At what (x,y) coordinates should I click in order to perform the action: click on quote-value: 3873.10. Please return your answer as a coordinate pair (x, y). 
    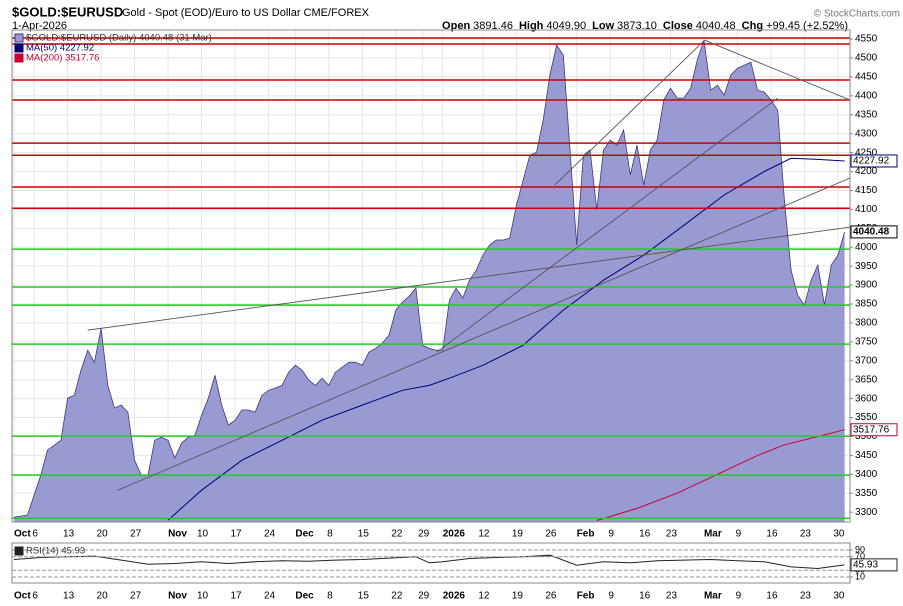
    Looking at the image, I should click on (637, 26).